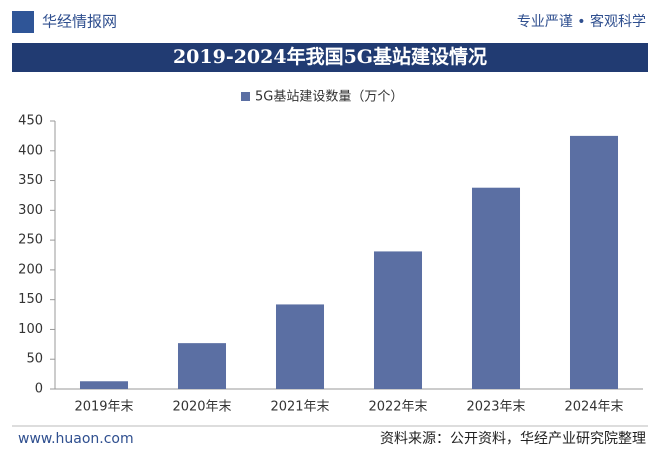 The image size is (660, 464). I want to click on x-tick-label: 2020年末, so click(201, 407).